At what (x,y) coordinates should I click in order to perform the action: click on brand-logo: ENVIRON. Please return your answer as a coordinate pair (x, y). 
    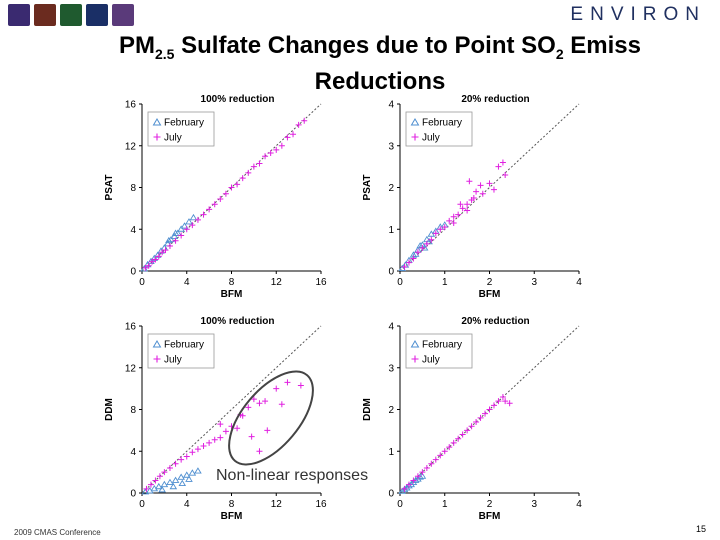
    Looking at the image, I should click on (638, 14).